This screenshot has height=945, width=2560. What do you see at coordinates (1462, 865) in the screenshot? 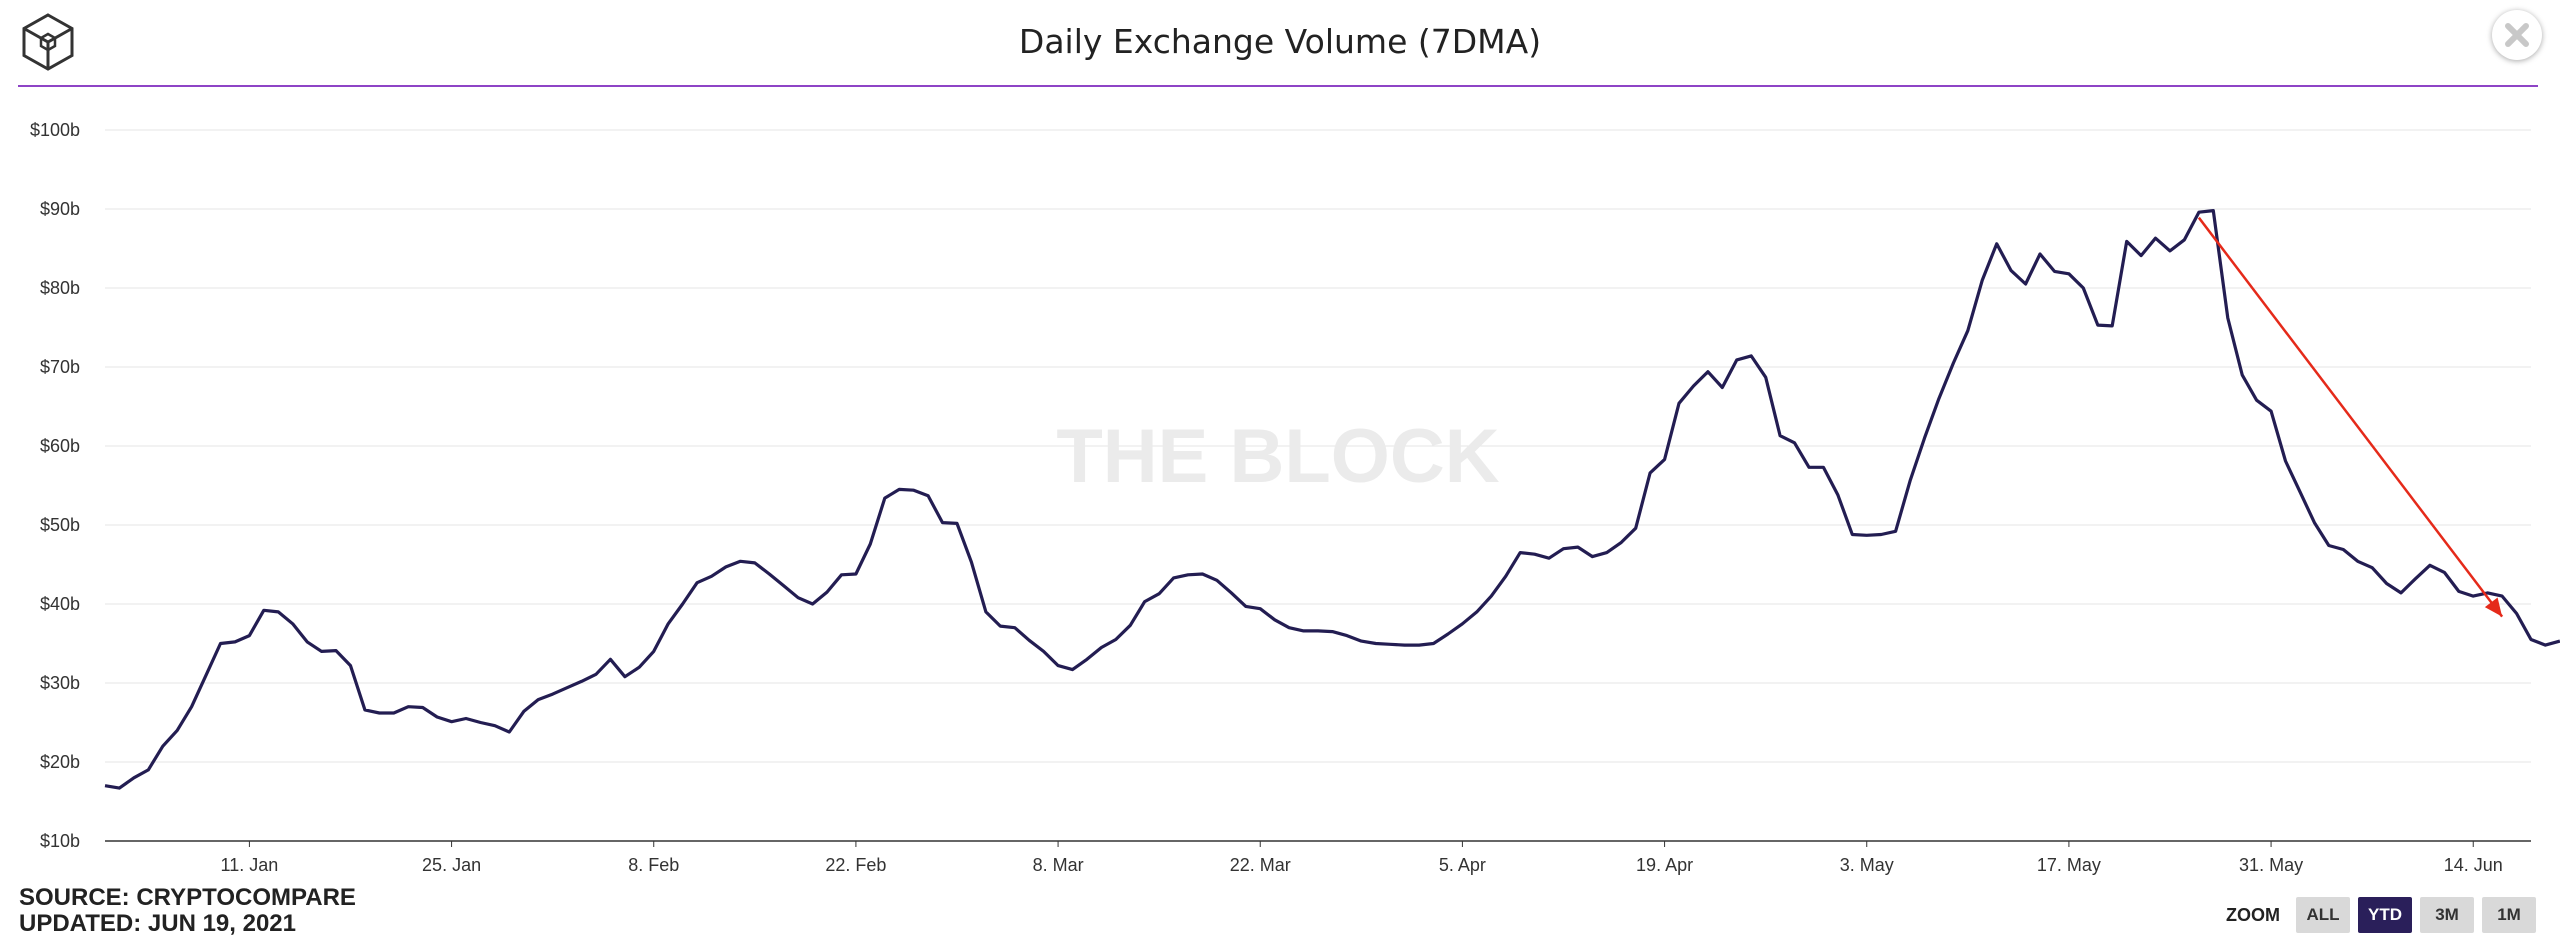
I see `x-tick-label: 5. Apr` at bounding box center [1462, 865].